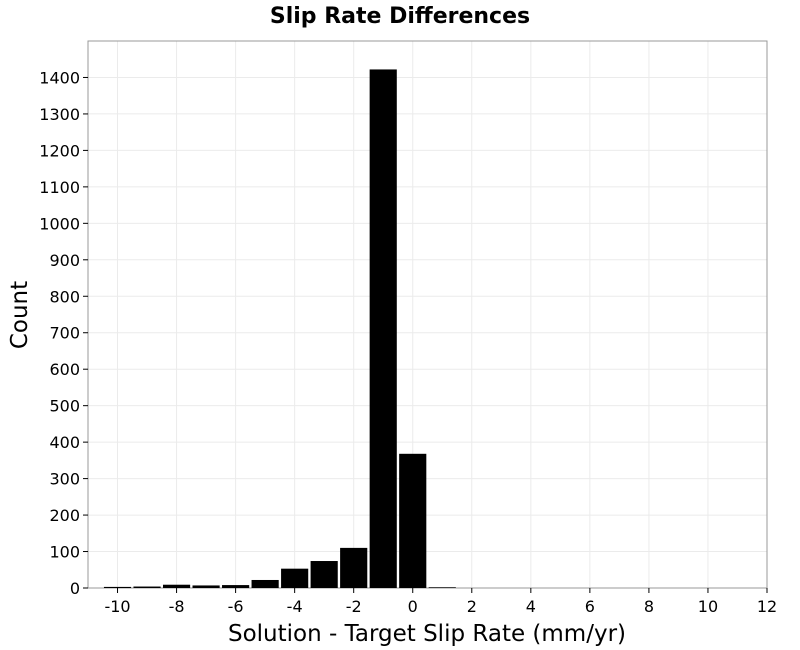 Image resolution: width=800 pixels, height=650 pixels. Describe the element at coordinates (590, 606) in the screenshot. I see `x-tick-label: 6` at that location.